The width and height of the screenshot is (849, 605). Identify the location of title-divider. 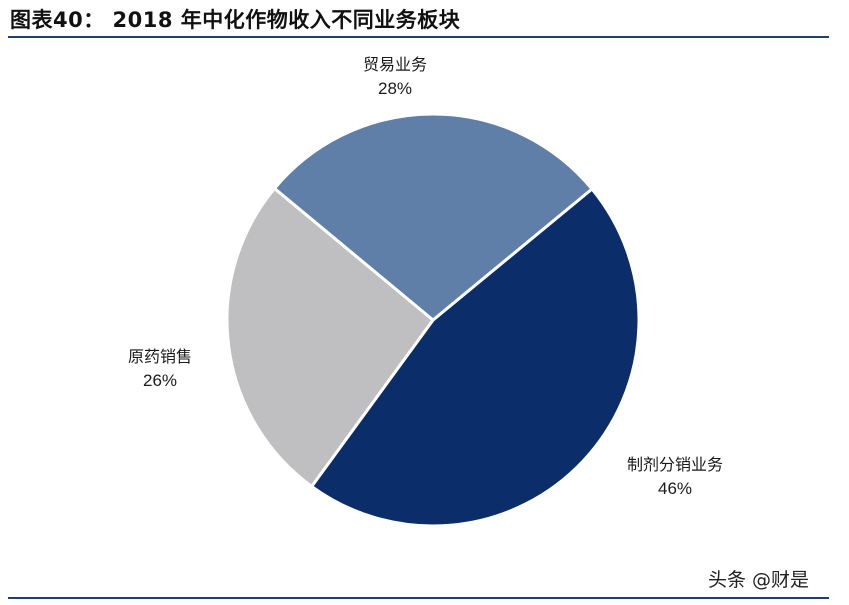
(418, 37).